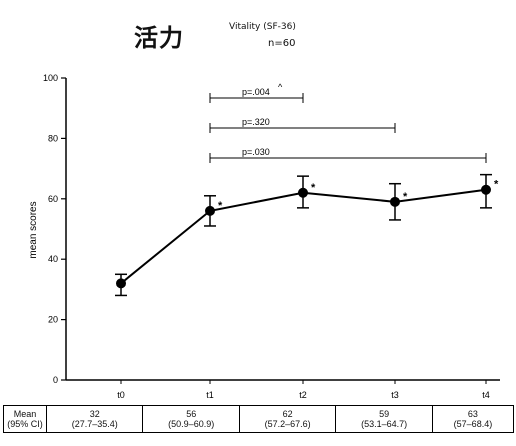 Image resolution: width=516 pixels, height=446 pixels. I want to click on ci-value: (50.9–60.9), so click(191, 424).